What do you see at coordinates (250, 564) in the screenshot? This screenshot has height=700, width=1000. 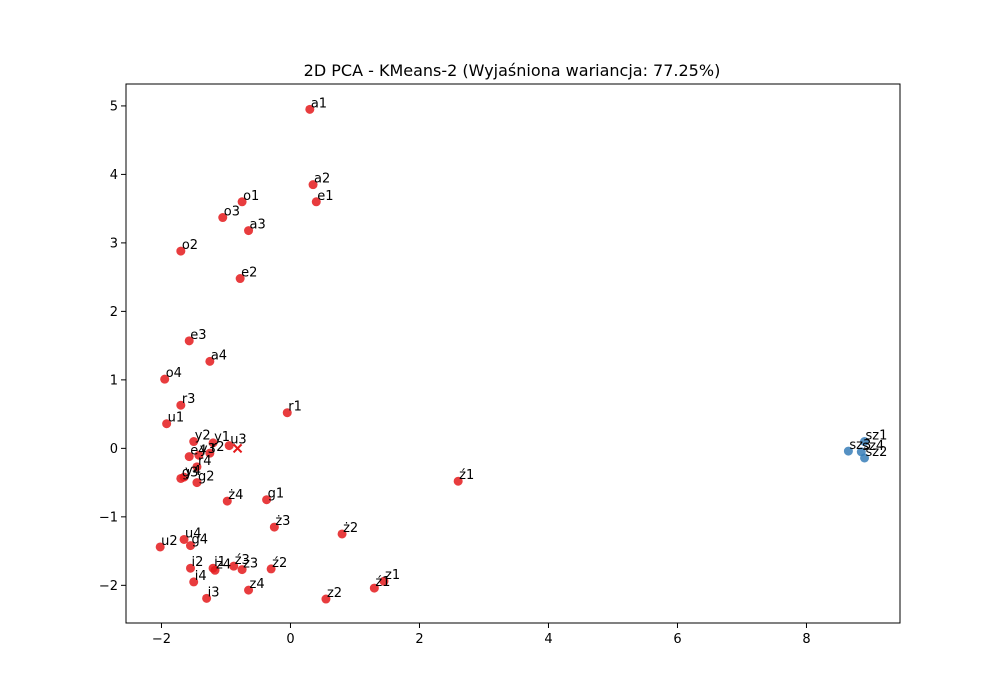 I see `point-label: z3` at bounding box center [250, 564].